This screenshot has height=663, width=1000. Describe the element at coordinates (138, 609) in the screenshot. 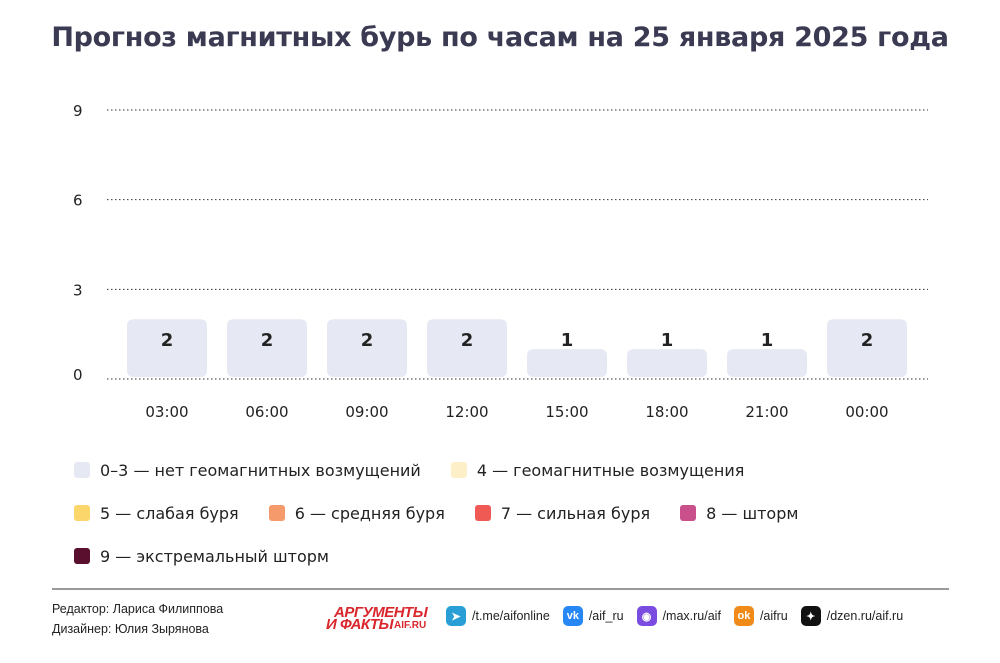

I see `editor-credit: Редактор: Лариса Филиппова` at that location.